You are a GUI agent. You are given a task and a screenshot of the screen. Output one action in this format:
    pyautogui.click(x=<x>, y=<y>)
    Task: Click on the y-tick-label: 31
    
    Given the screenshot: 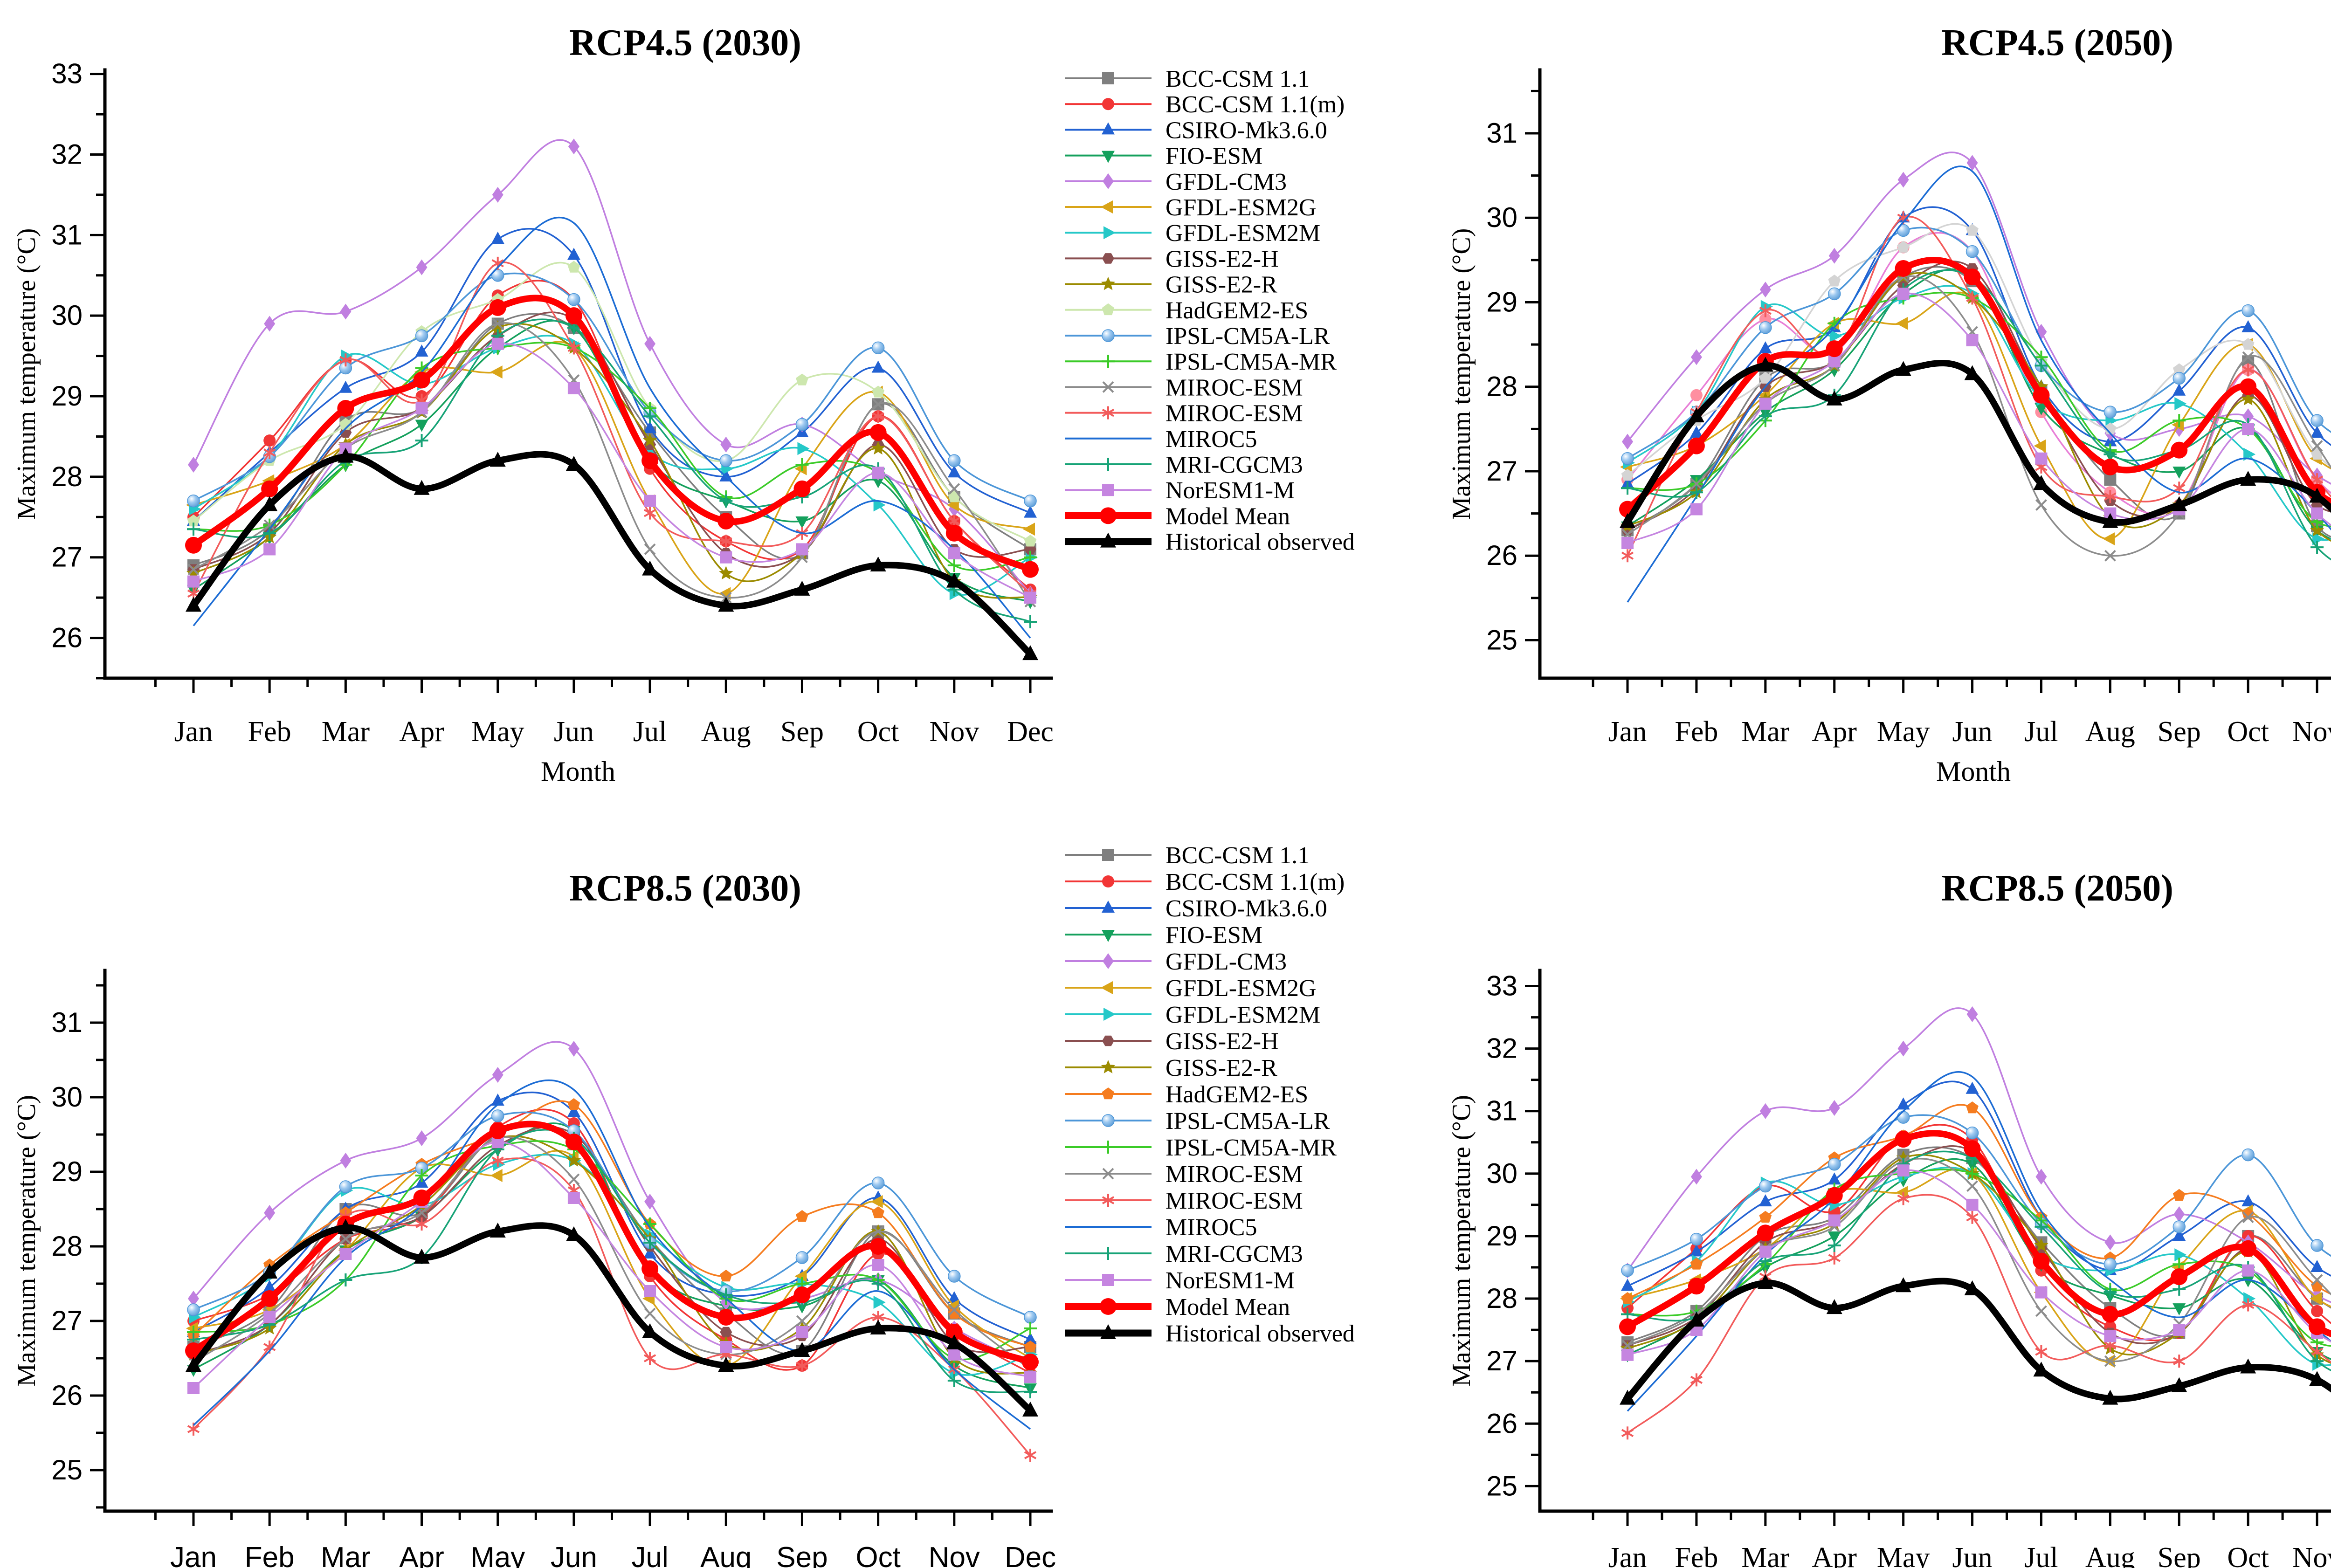 What is the action you would take?
    pyautogui.click(x=1501, y=133)
    